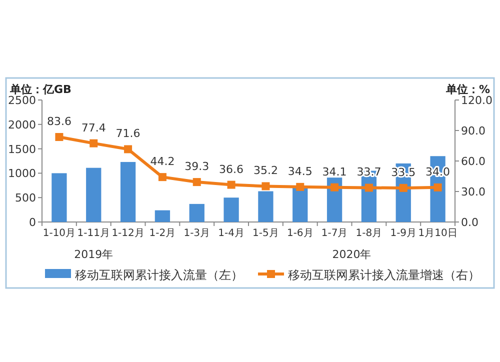 This screenshot has width=500, height=362. What do you see at coordinates (384, 275) in the screenshot?
I see `legend-label: 移动互联网累计接入流量增速（右）` at bounding box center [384, 275].